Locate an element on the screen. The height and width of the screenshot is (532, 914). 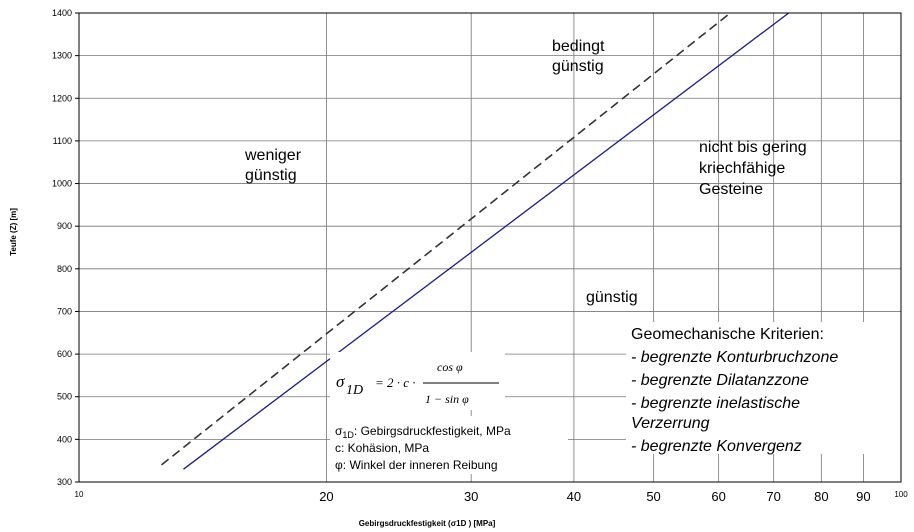
formula-box is located at coordinates (417, 381).